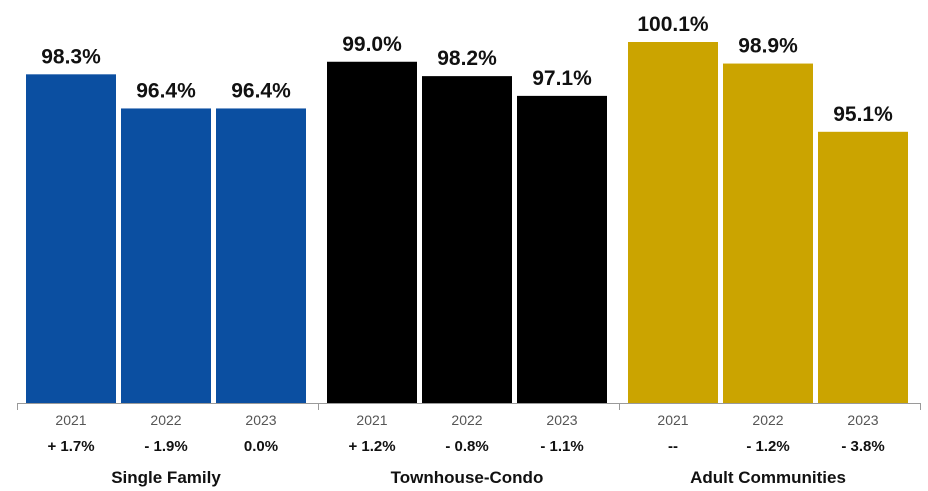  I want to click on change-label: - 0.8%, so click(466, 446).